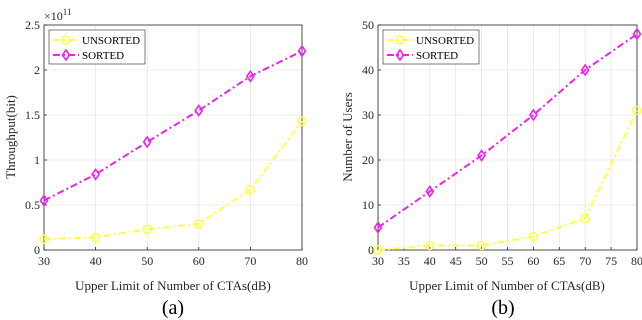 The height and width of the screenshot is (320, 642). What do you see at coordinates (437, 56) in the screenshot?
I see `legend-label-sorted-b: SORTED` at bounding box center [437, 56].